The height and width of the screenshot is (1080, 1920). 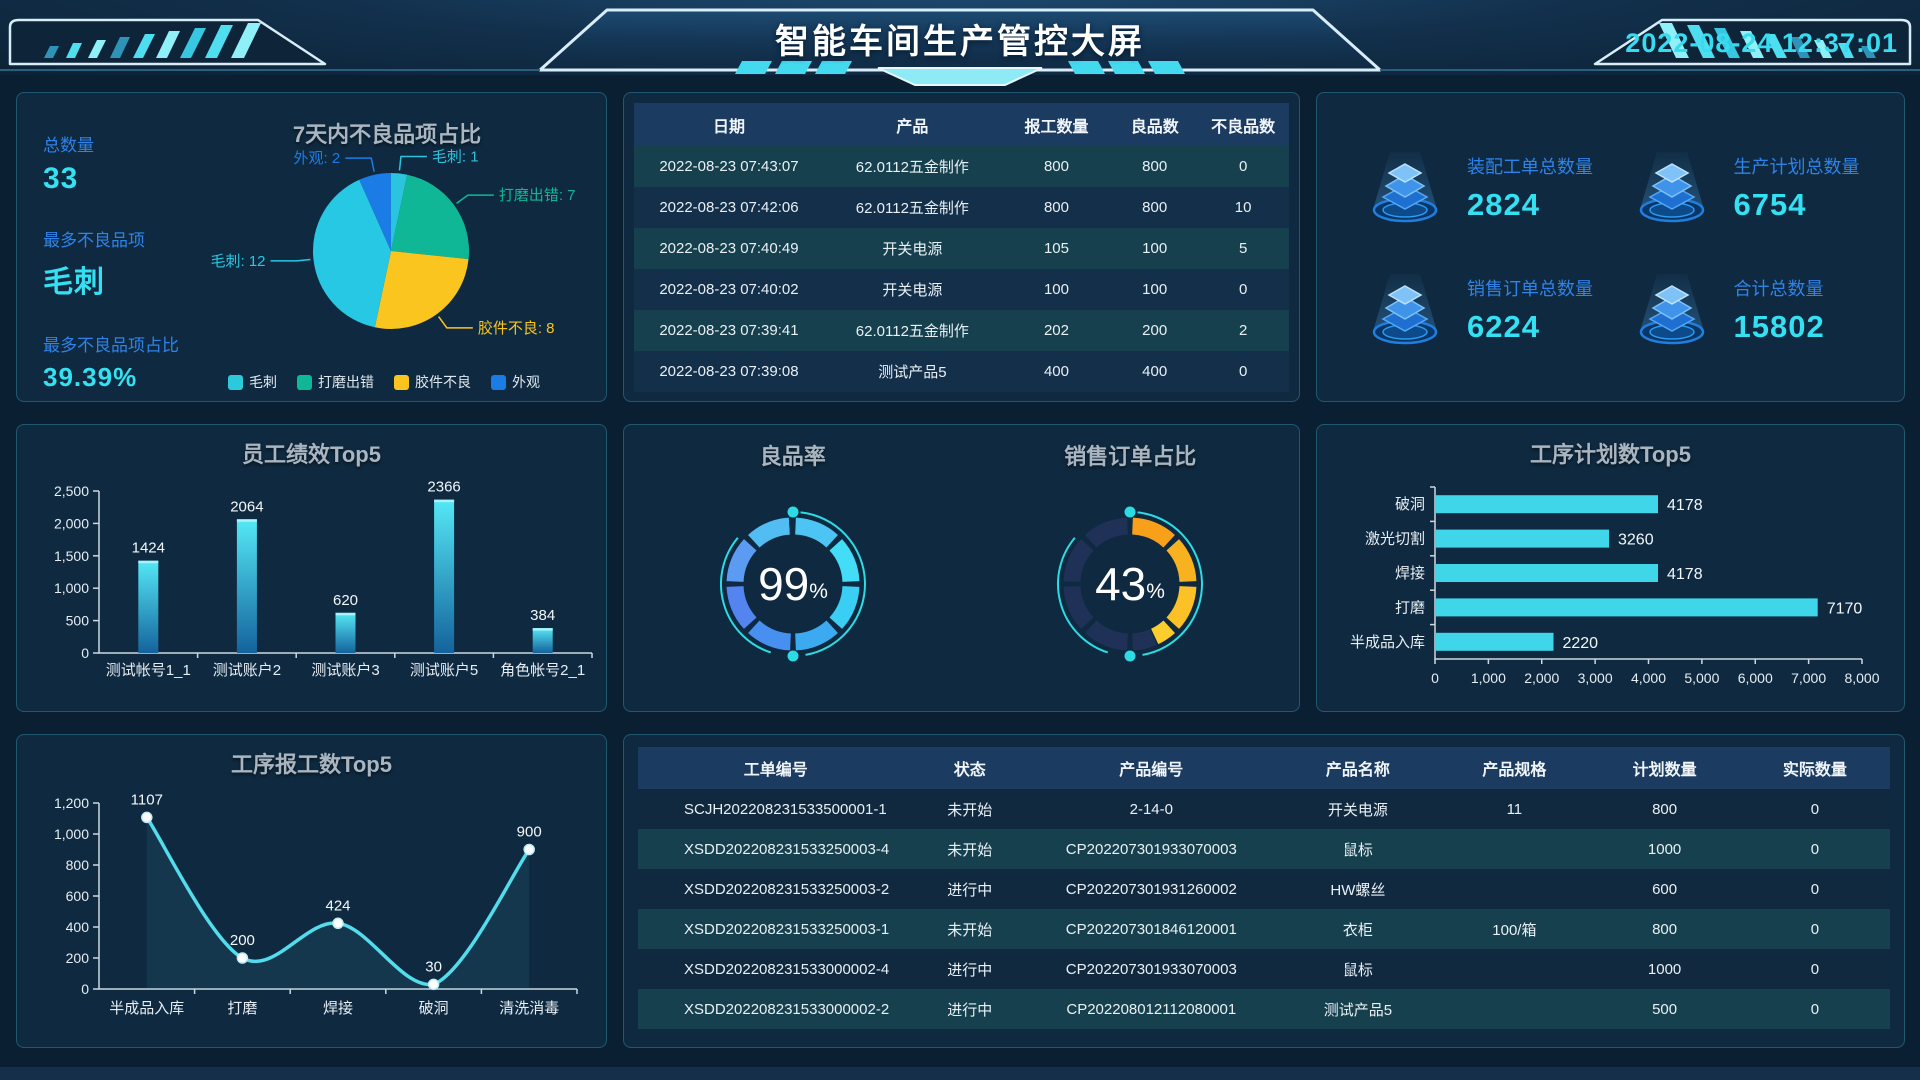 I want to click on stat-card-label: 合计总数量, so click(x=1778, y=289).